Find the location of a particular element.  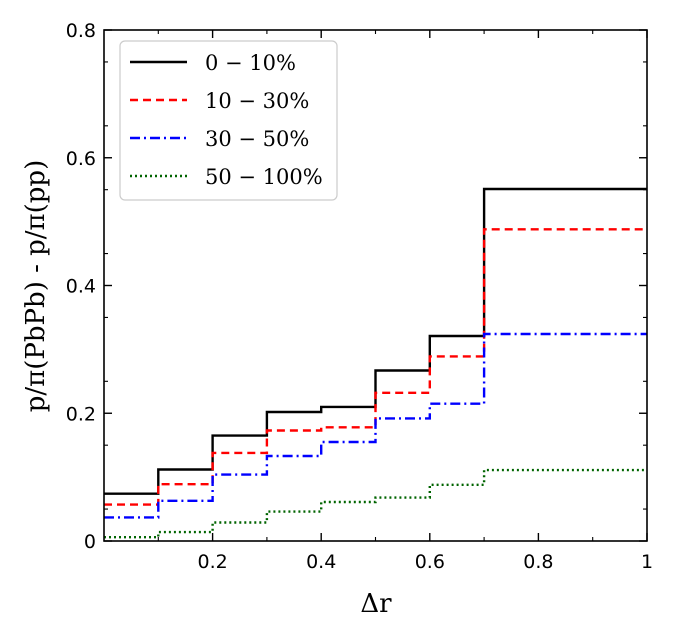

legend-label-4: 50 − 100% is located at coordinates (264, 177).